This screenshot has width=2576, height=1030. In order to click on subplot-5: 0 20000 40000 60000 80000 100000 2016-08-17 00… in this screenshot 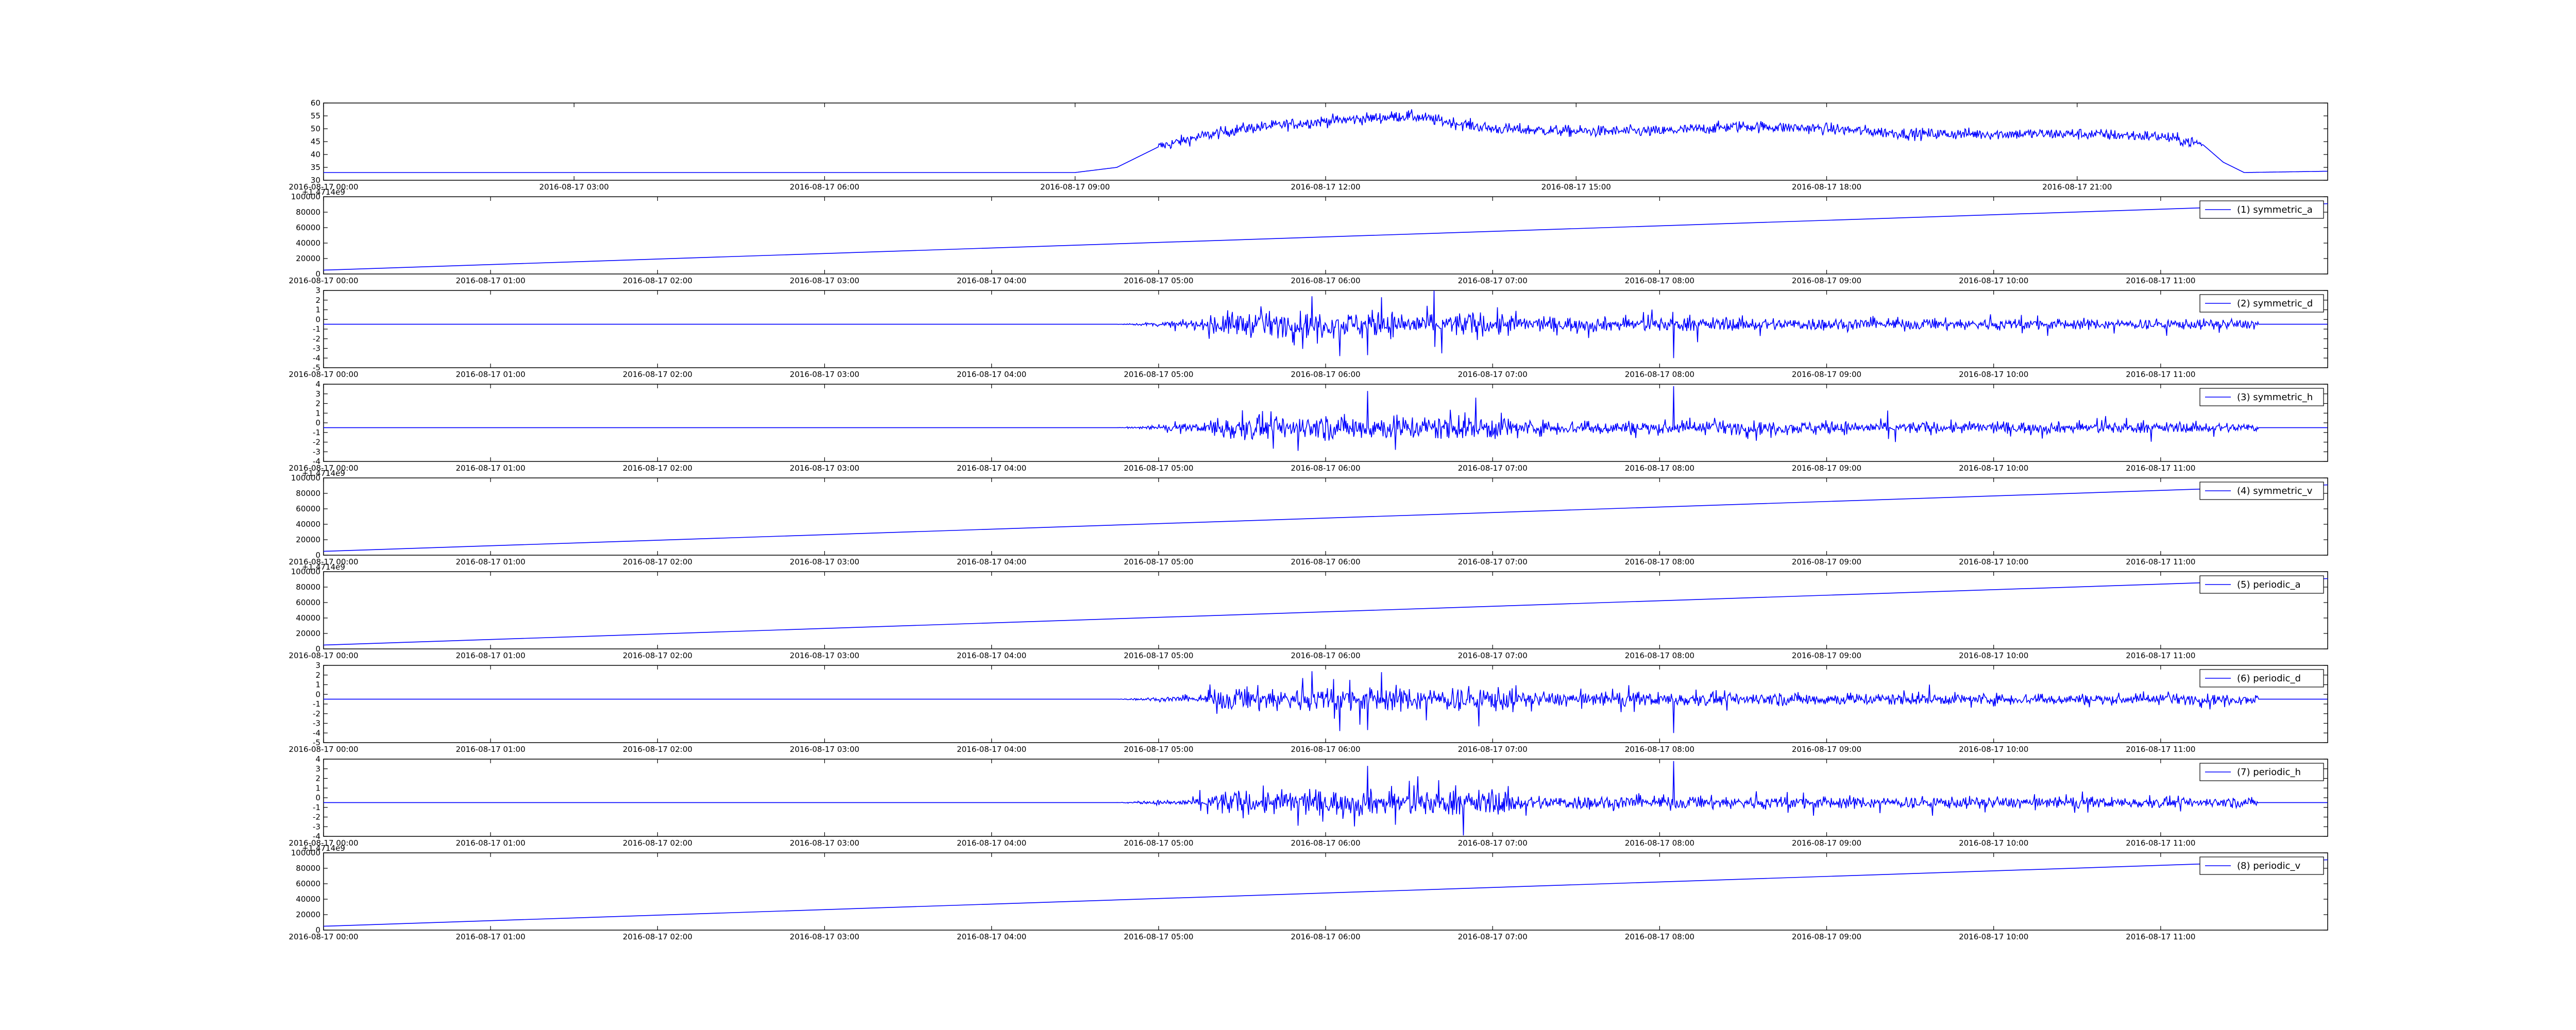, I will do `click(1308, 517)`.